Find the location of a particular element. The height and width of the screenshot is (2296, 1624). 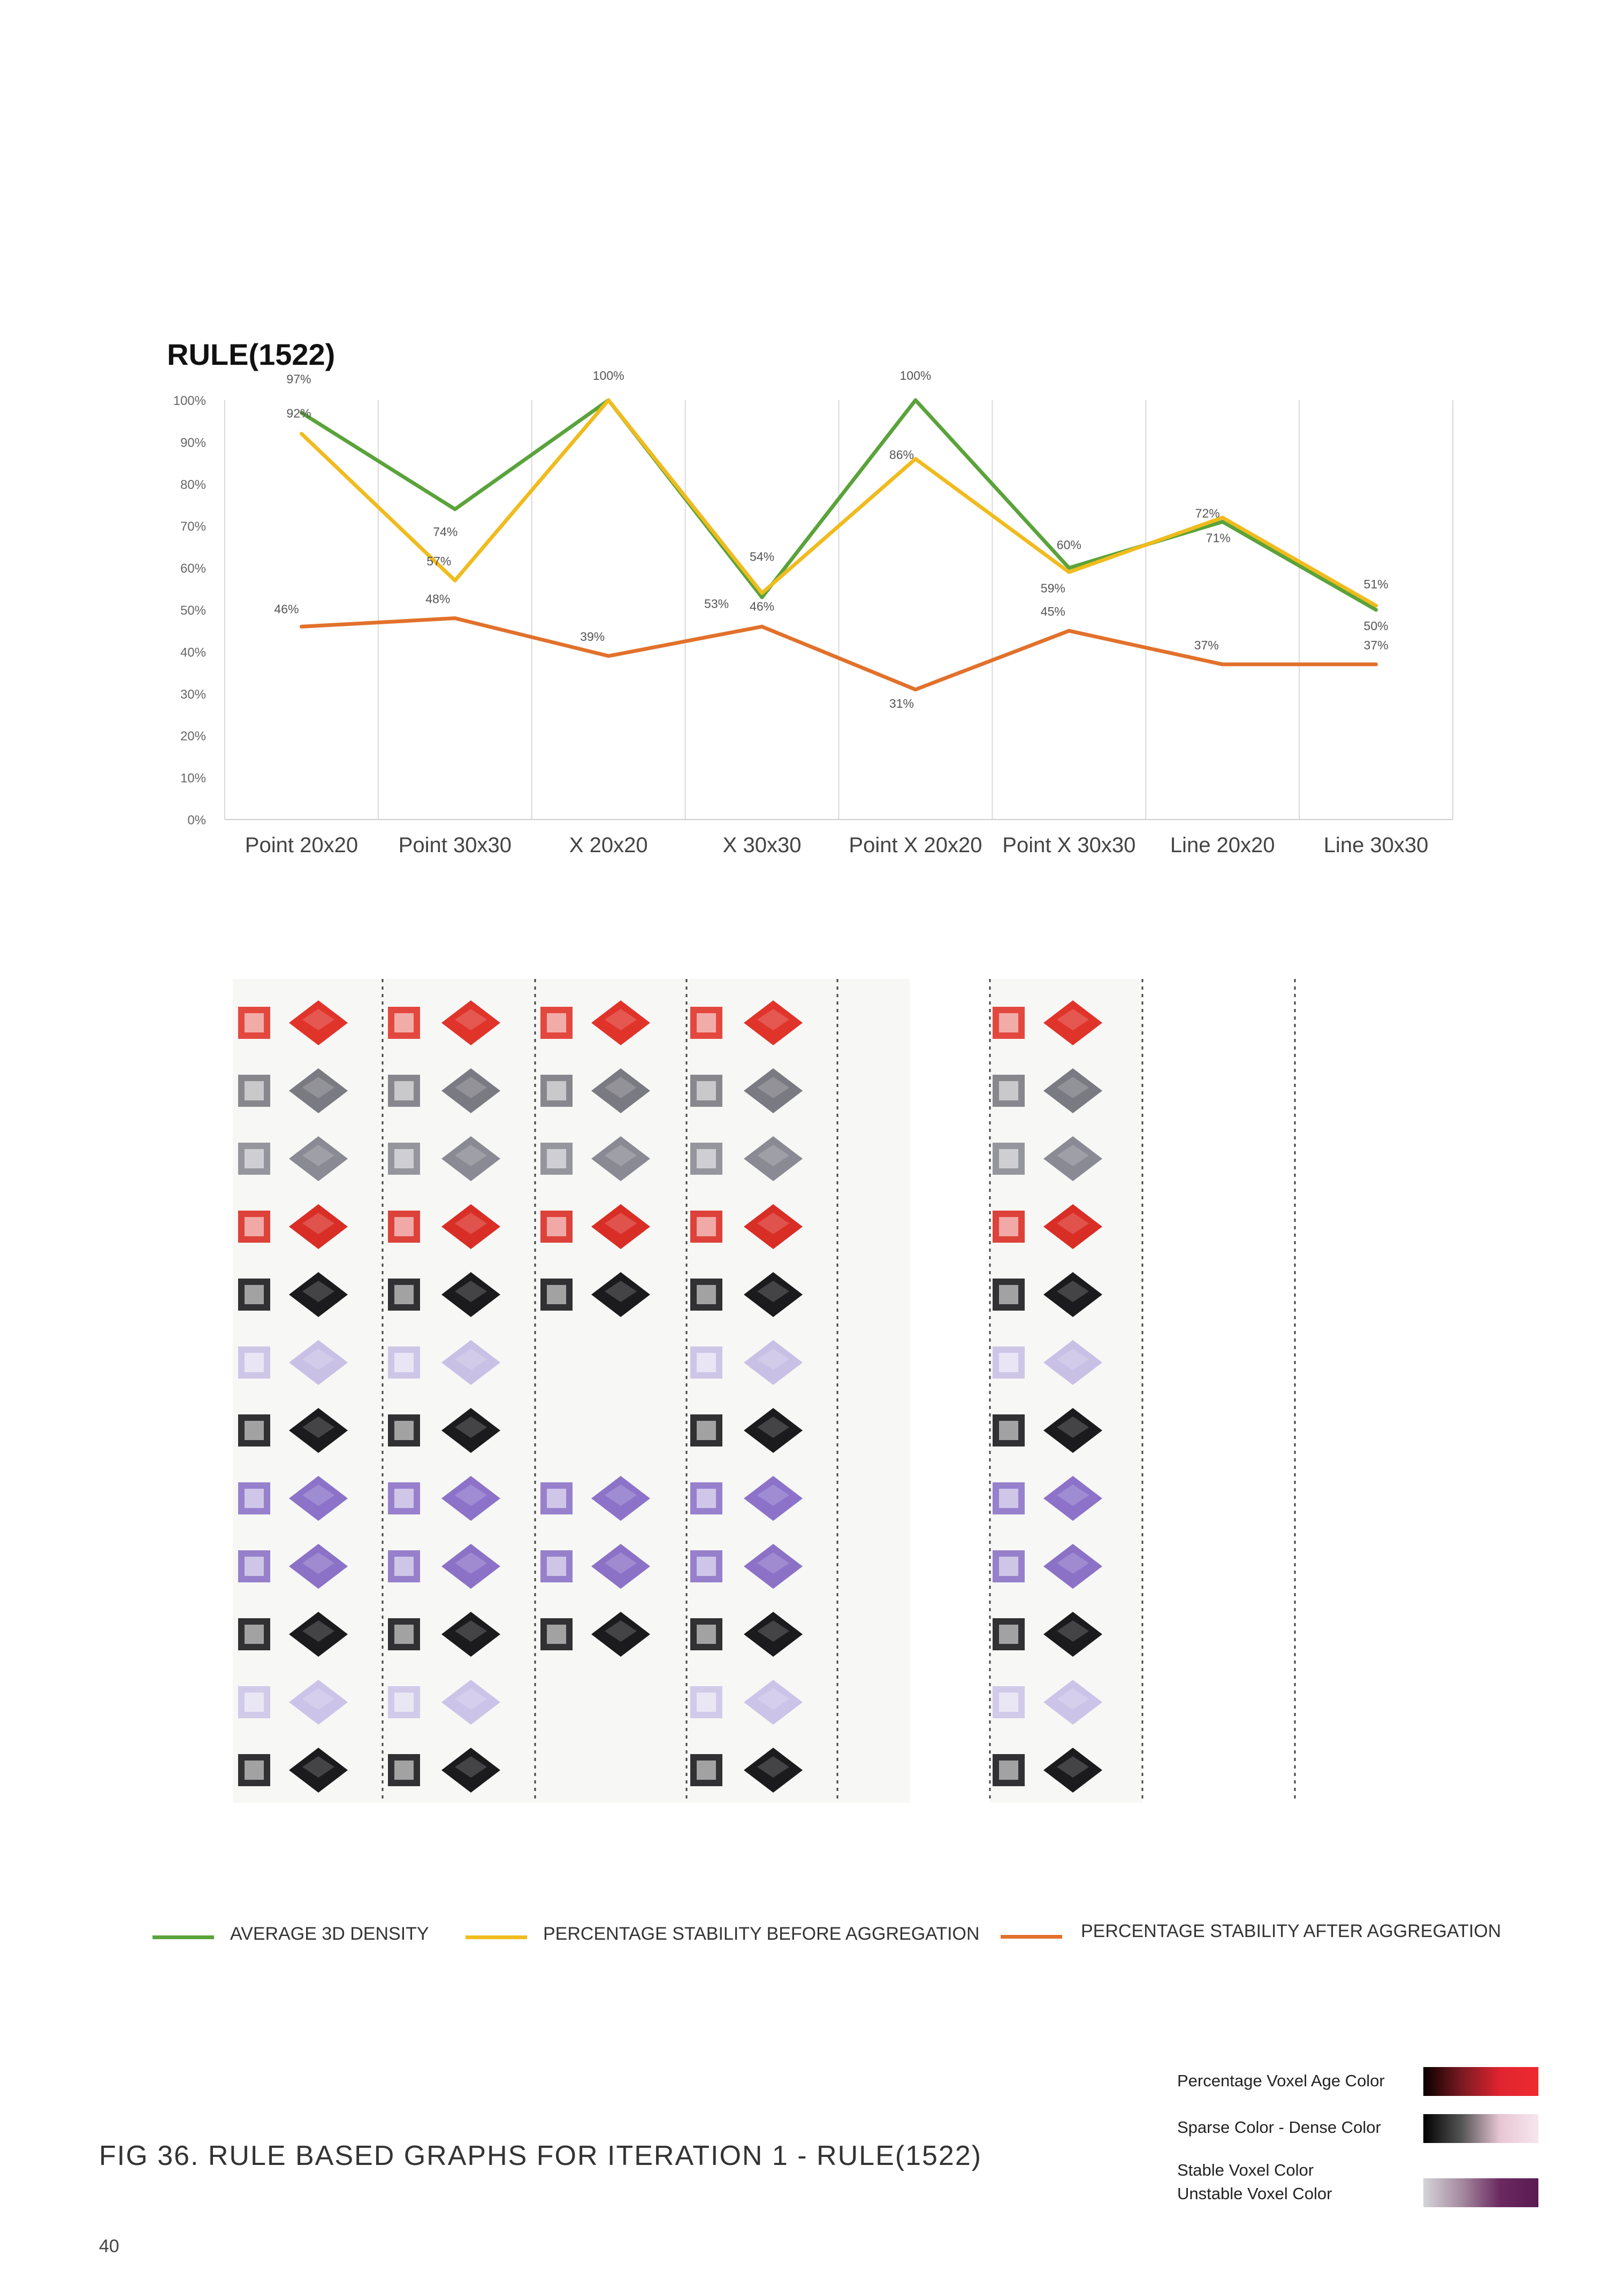

data-label: 37% is located at coordinates (1377, 645).